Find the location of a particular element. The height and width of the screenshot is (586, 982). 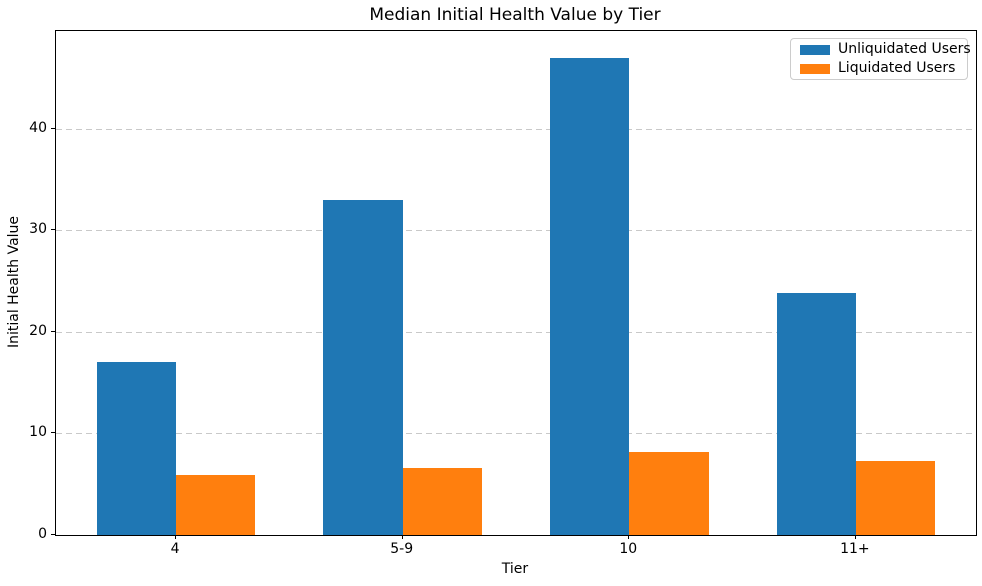

y-tick-label-10: 10 is located at coordinates (38, 432).